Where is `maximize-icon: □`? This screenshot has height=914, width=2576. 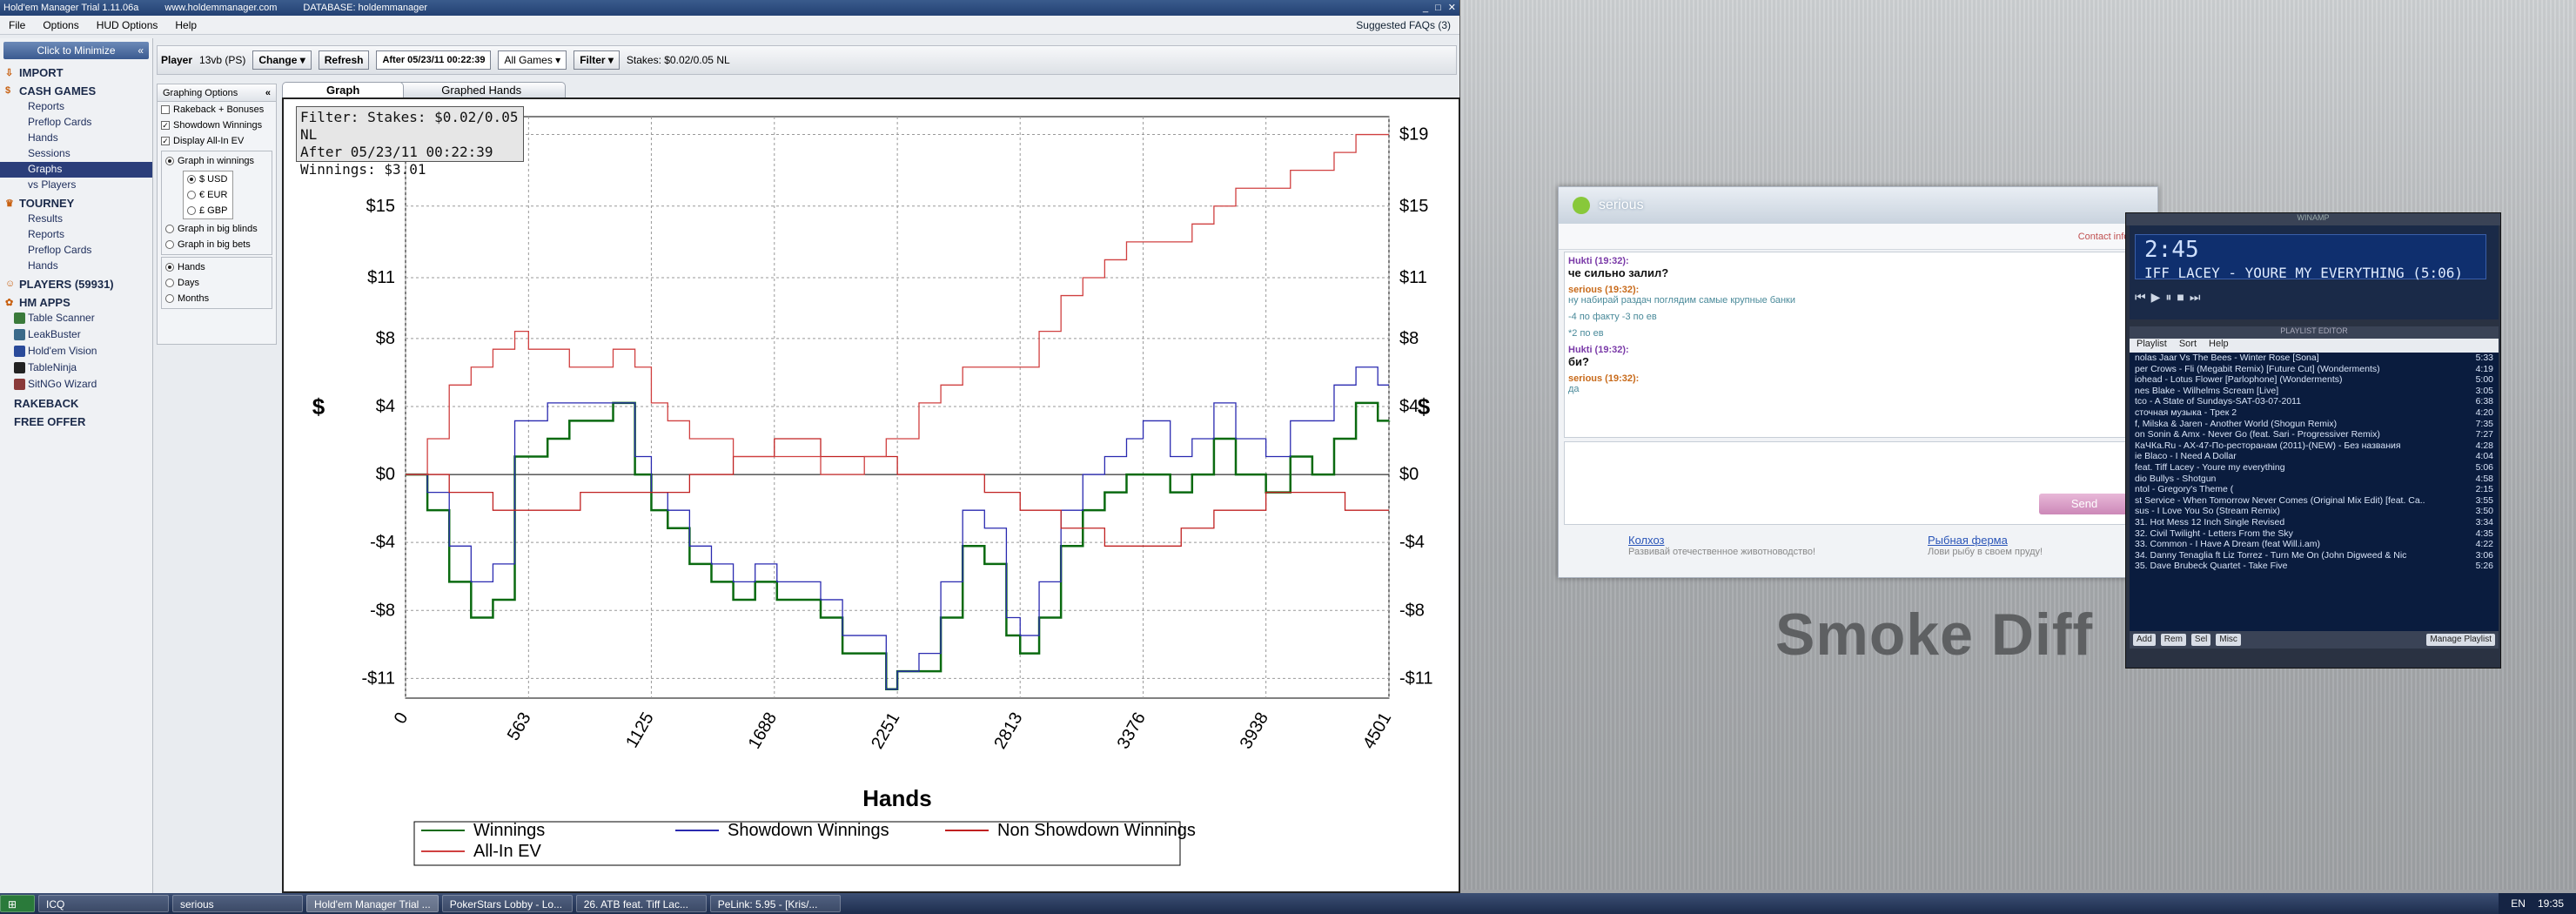
maximize-icon: □ is located at coordinates (1438, 8).